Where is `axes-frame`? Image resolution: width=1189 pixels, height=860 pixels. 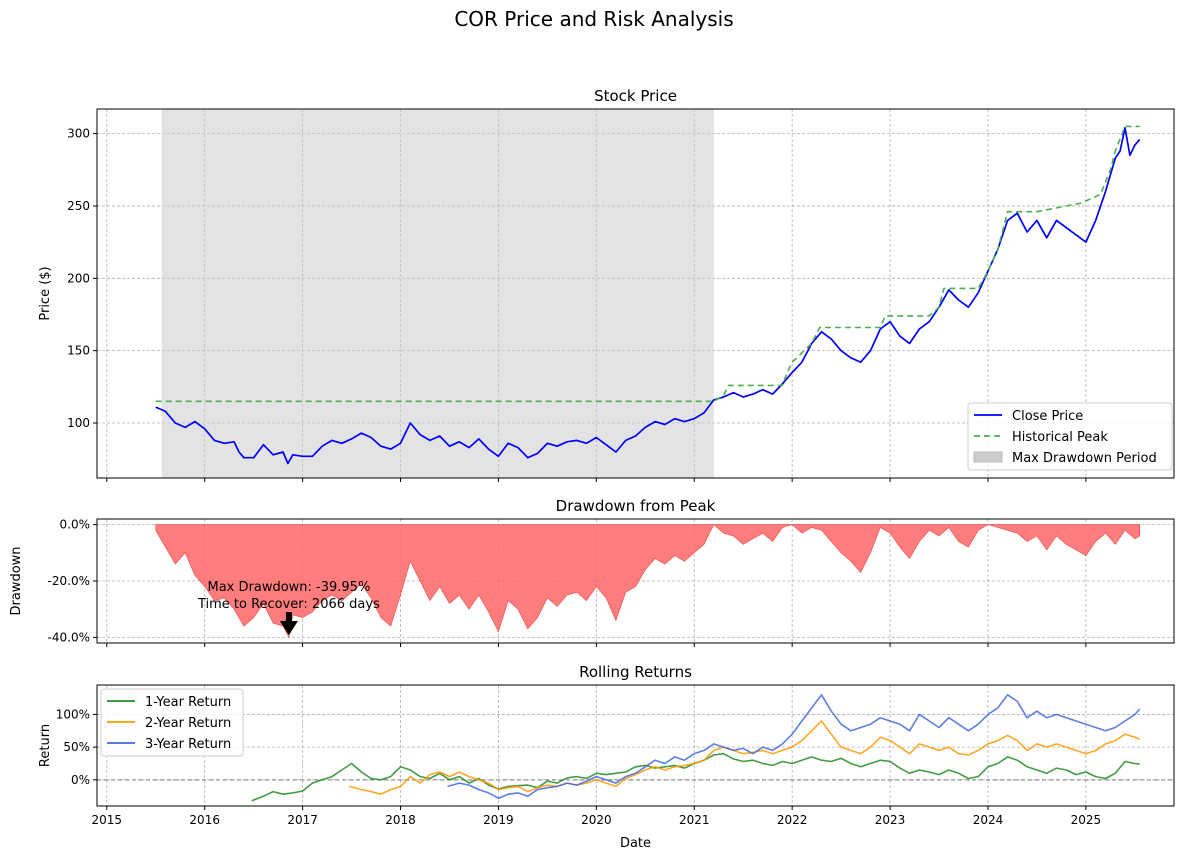 axes-frame is located at coordinates (635, 745).